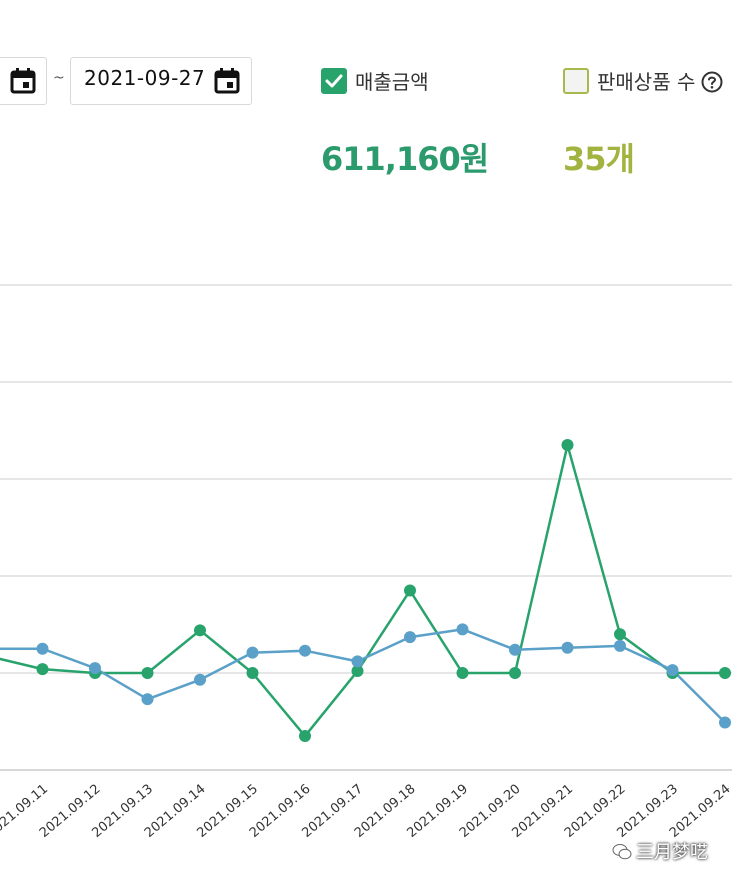 This screenshot has width=732, height=883. I want to click on watermark-text: 三月梦呓, so click(672, 852).